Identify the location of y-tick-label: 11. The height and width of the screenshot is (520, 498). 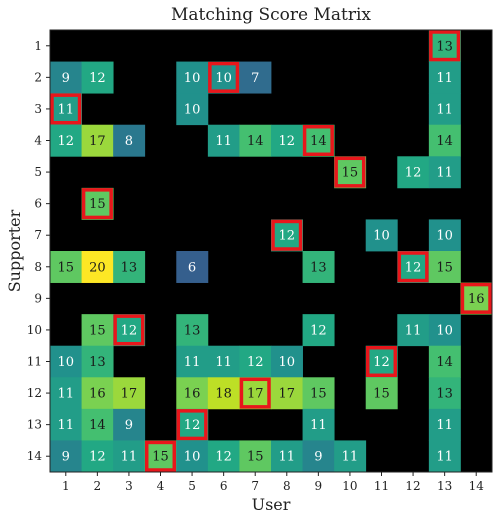
(34, 362).